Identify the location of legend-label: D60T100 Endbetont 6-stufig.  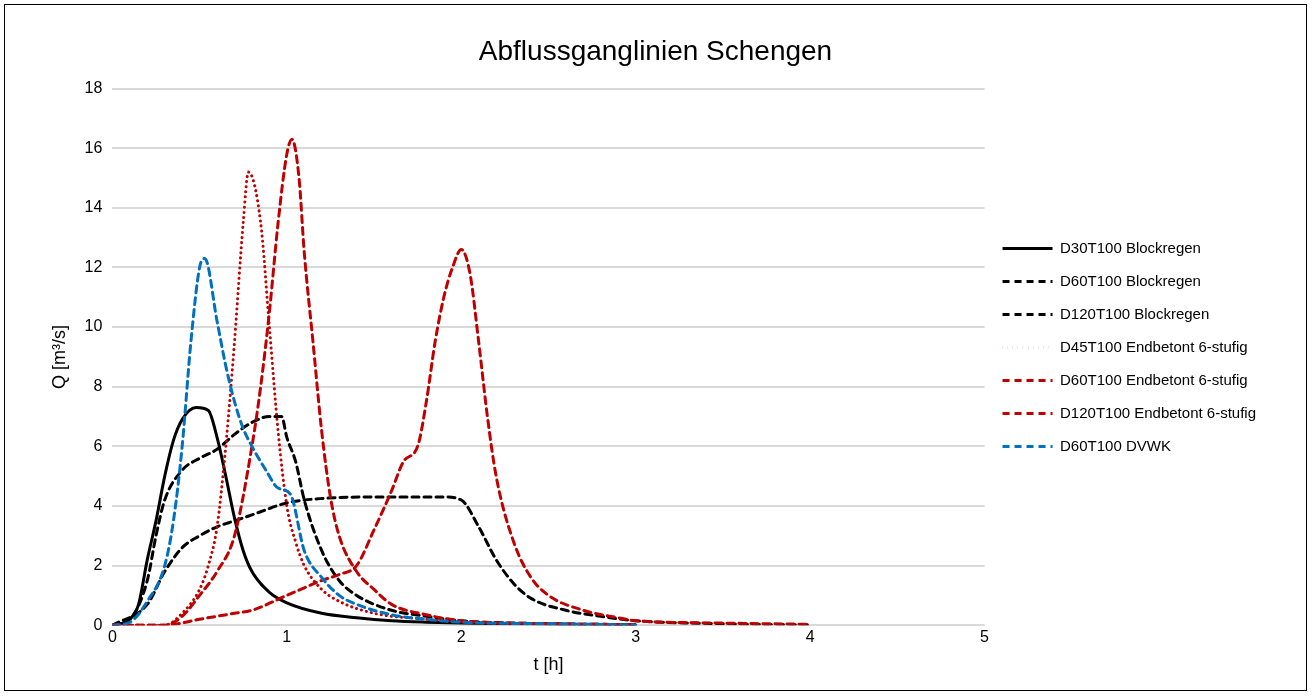
(1154, 379).